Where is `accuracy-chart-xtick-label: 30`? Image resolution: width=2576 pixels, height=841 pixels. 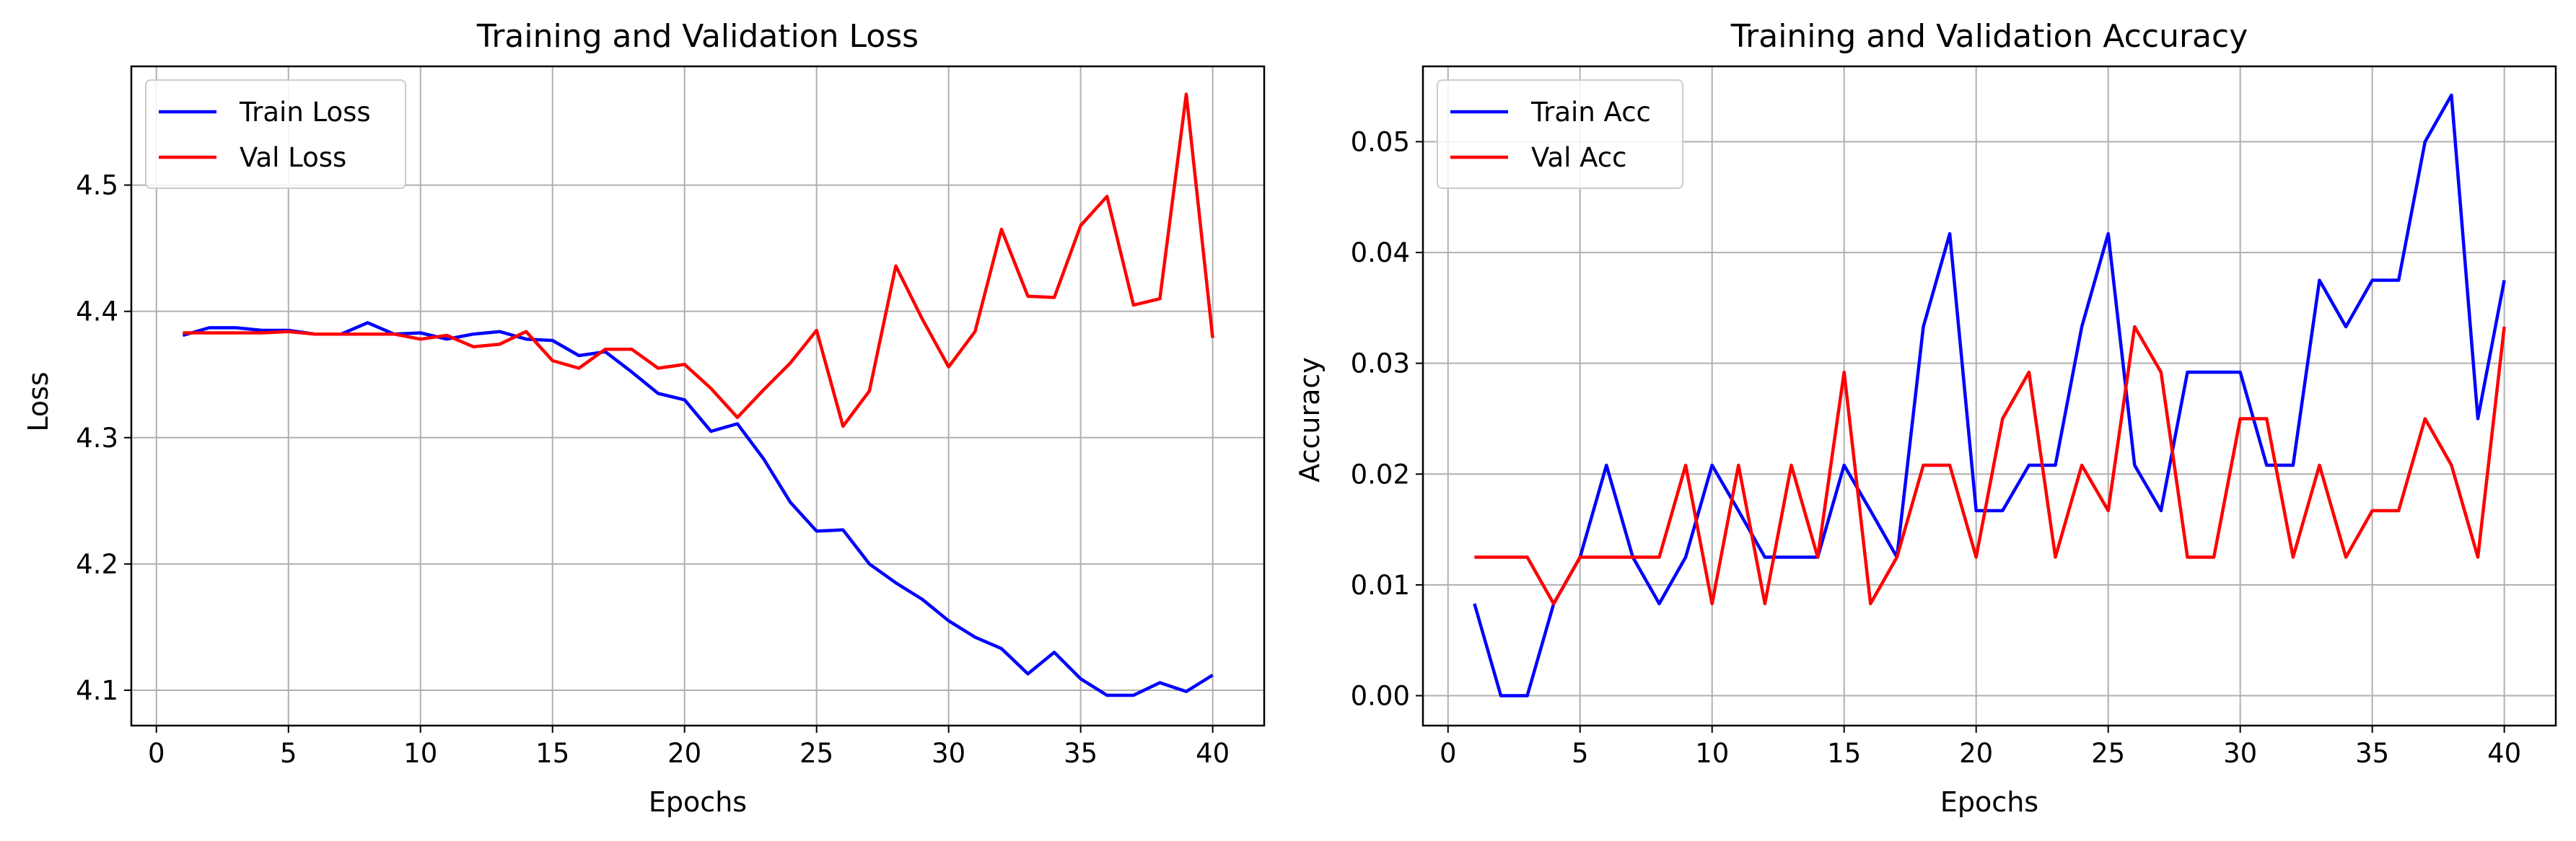
accuracy-chart-xtick-label: 30 is located at coordinates (2240, 753).